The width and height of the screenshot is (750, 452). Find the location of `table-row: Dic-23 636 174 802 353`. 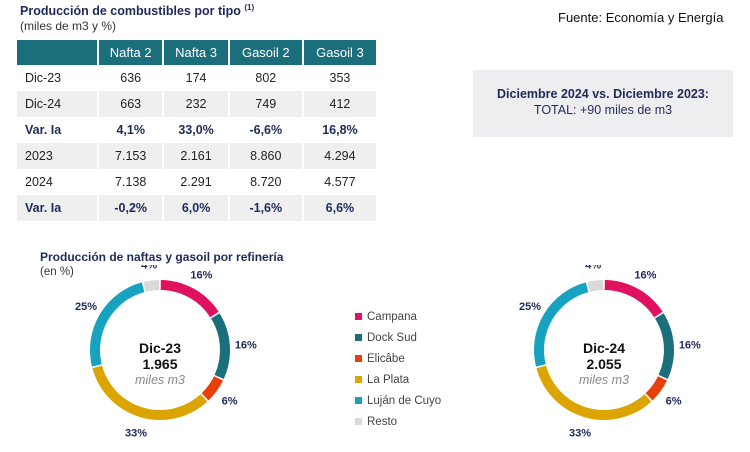

table-row: Dic-23 636 174 802 353 is located at coordinates (196, 78).